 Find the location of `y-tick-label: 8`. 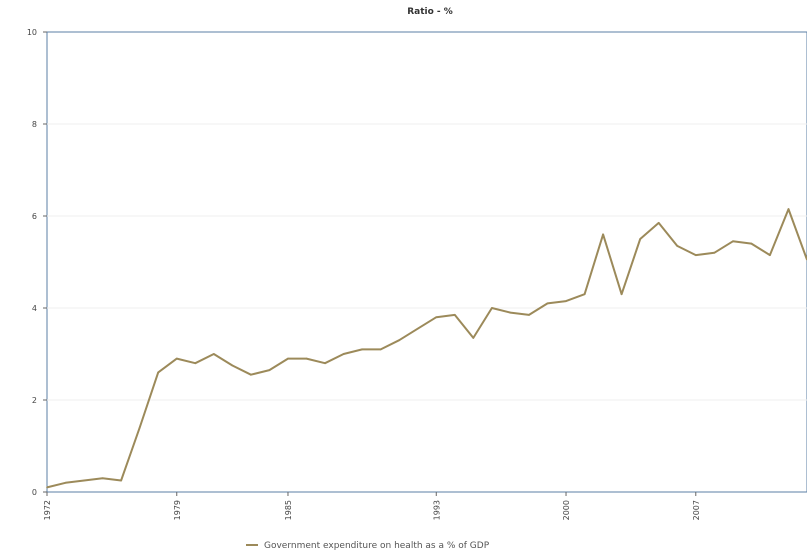

y-tick-label: 8 is located at coordinates (34, 124).